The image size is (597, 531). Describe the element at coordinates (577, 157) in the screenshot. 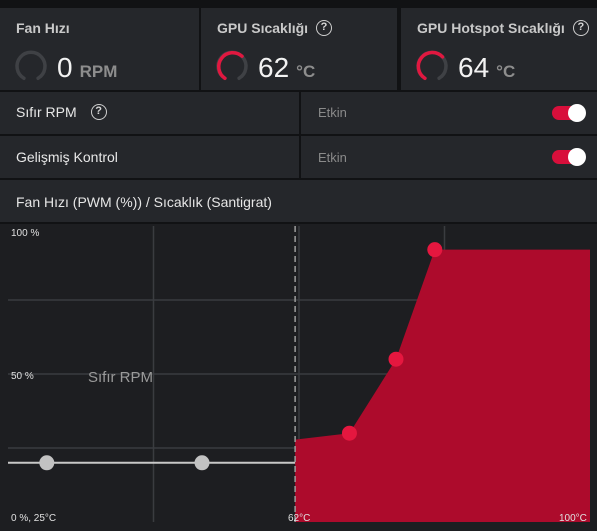

I see `advanced-control-toggle-knob` at that location.